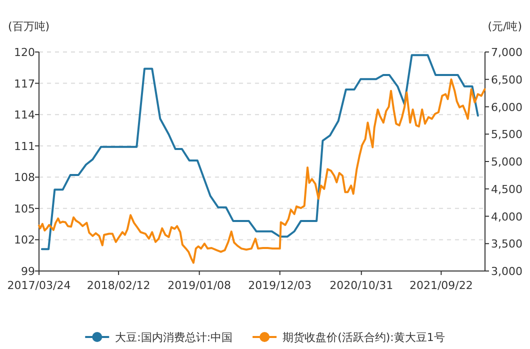 Image resolution: width=530 pixels, height=349 pixels. Describe the element at coordinates (280, 285) in the screenshot. I see `x-tick-label: 2019/12/03` at that location.